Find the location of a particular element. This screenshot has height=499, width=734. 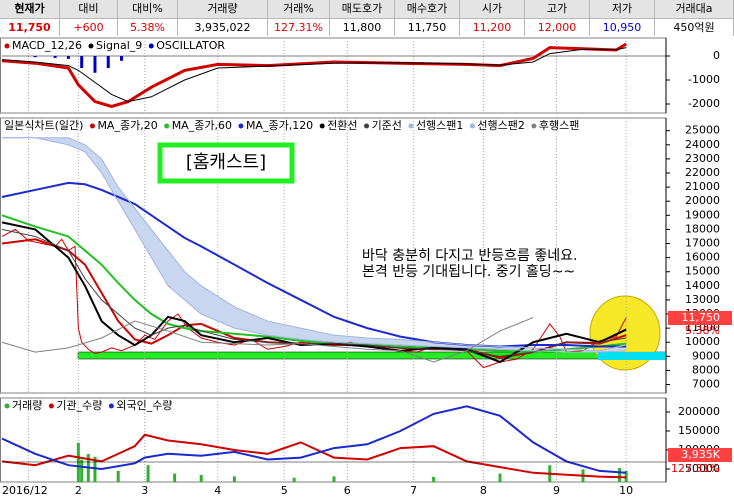

quote-value: 127.31% is located at coordinates (298, 27).